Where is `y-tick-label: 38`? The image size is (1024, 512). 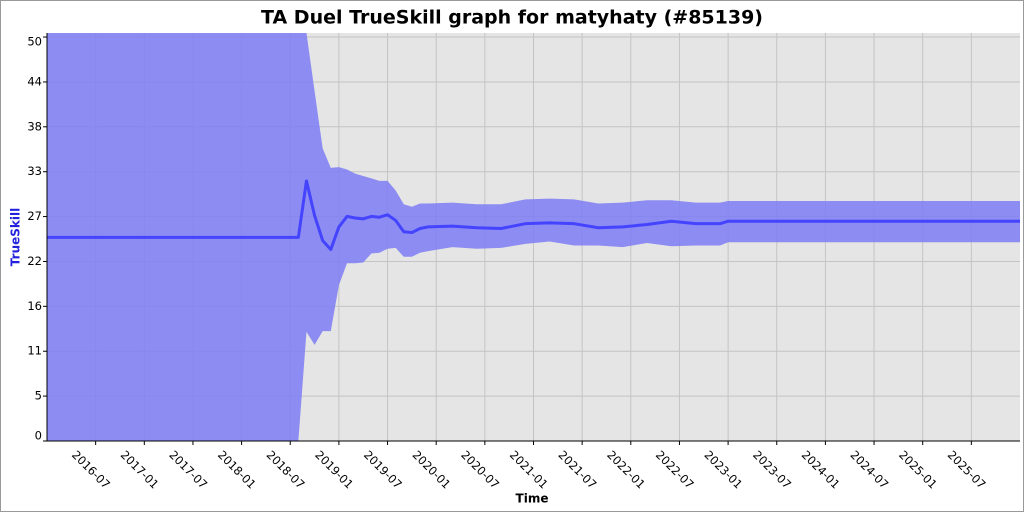 y-tick-label: 38 is located at coordinates (34, 126).